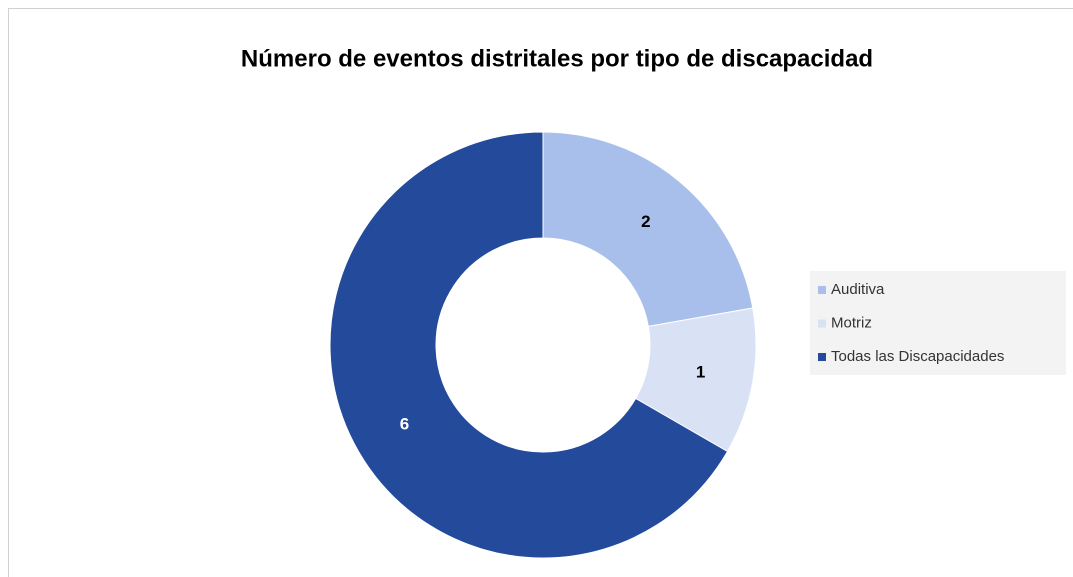  I want to click on legend-label: Todas las Discapacidades, so click(917, 356).